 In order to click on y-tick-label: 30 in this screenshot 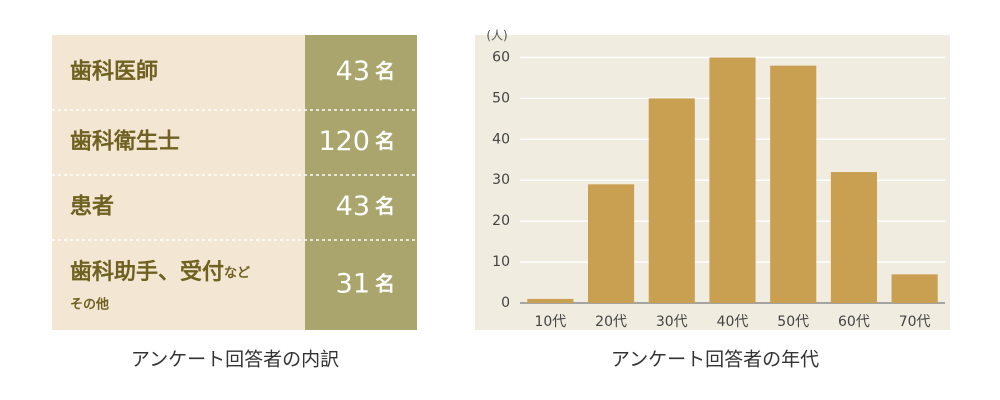, I will do `click(501, 180)`.